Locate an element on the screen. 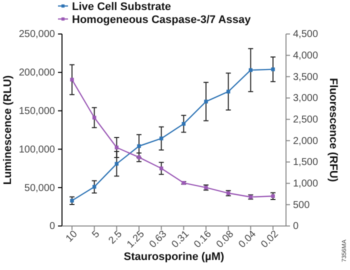 The width and height of the screenshot is (350, 270). x-axis-title: Staurosporine (µM) is located at coordinates (174, 257).